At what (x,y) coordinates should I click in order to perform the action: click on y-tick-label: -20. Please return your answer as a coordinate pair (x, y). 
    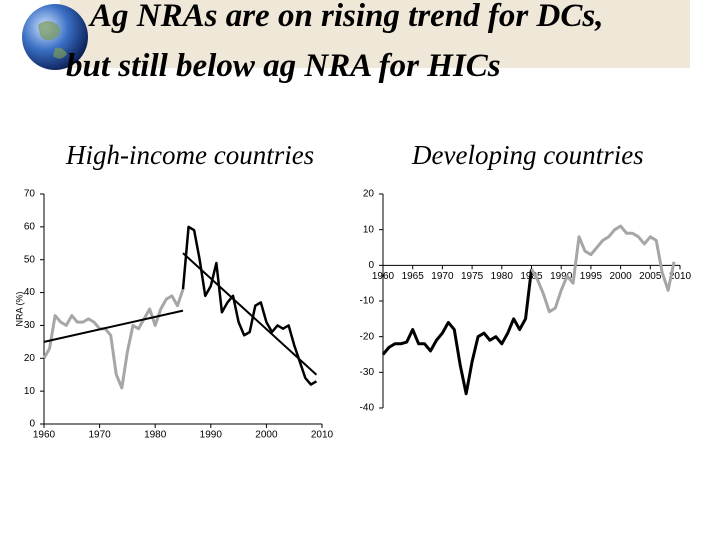
    Looking at the image, I should click on (367, 336).